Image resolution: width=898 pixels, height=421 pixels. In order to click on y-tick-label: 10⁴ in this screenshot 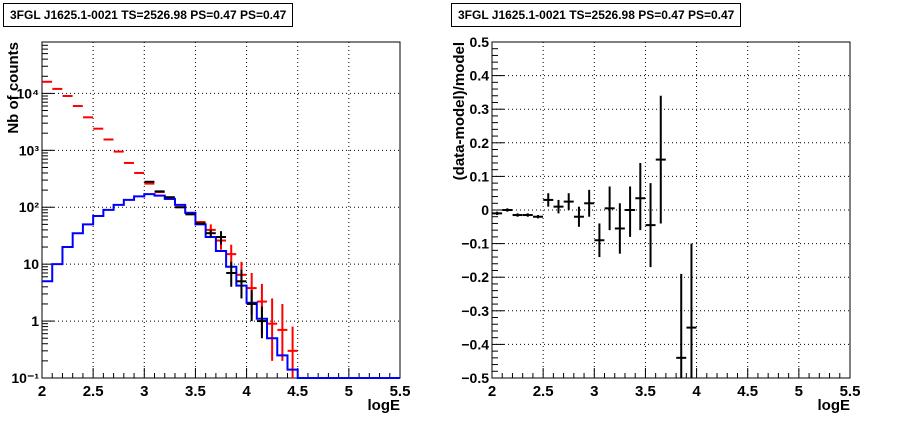, I will do `click(28, 93)`.